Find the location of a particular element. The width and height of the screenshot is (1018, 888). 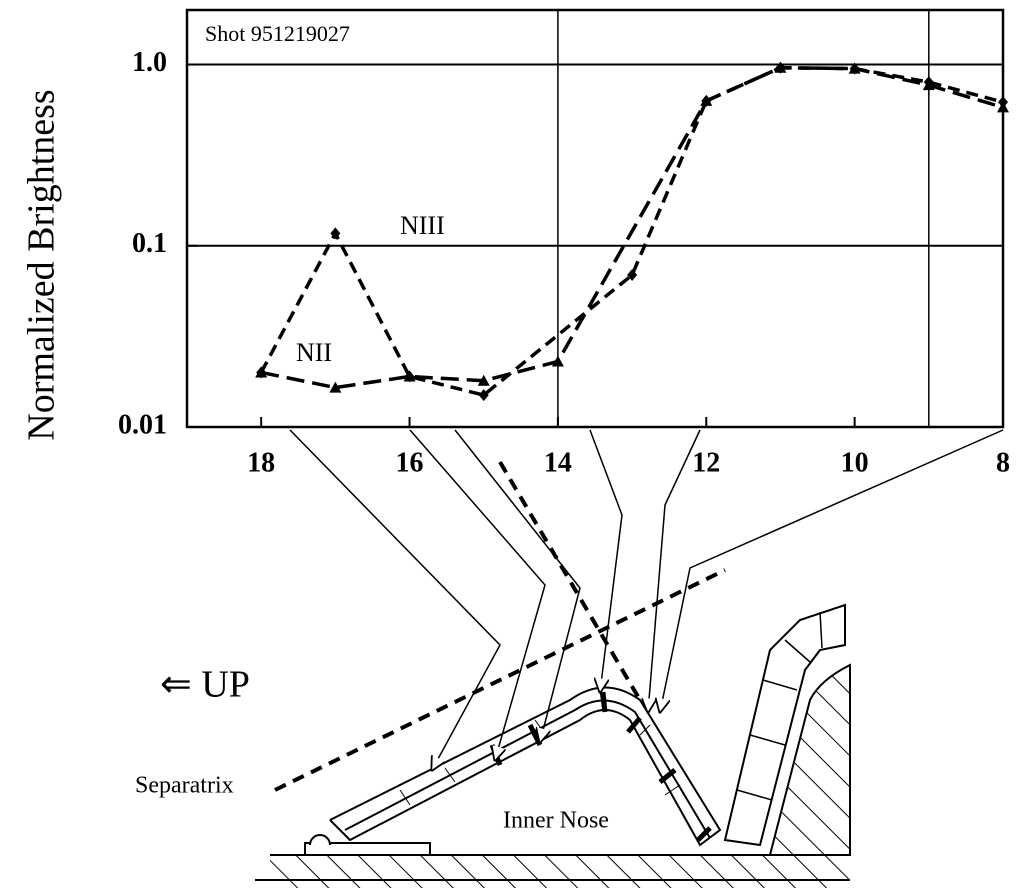

y-tick-label: 1.0 is located at coordinates (149, 62).